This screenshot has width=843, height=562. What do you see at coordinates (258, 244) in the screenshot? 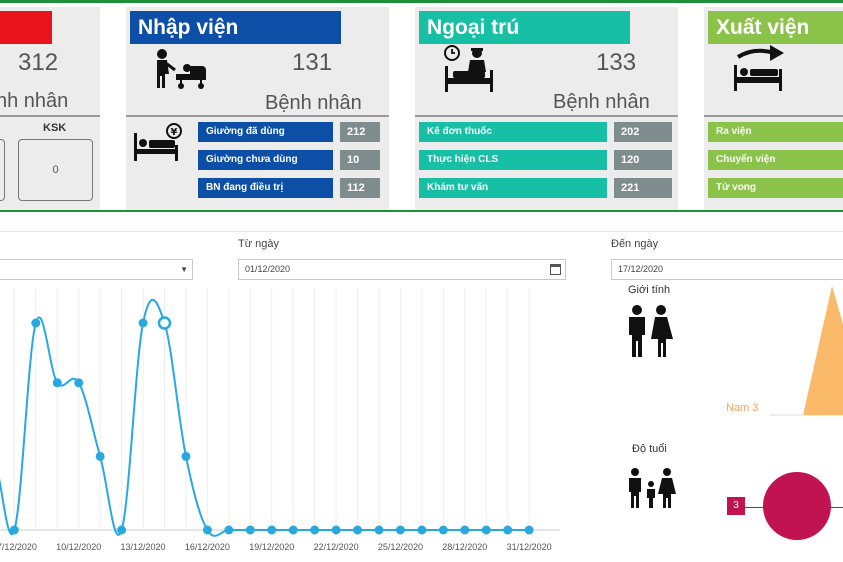
I see `from-date-label: Từ ngày` at bounding box center [258, 244].